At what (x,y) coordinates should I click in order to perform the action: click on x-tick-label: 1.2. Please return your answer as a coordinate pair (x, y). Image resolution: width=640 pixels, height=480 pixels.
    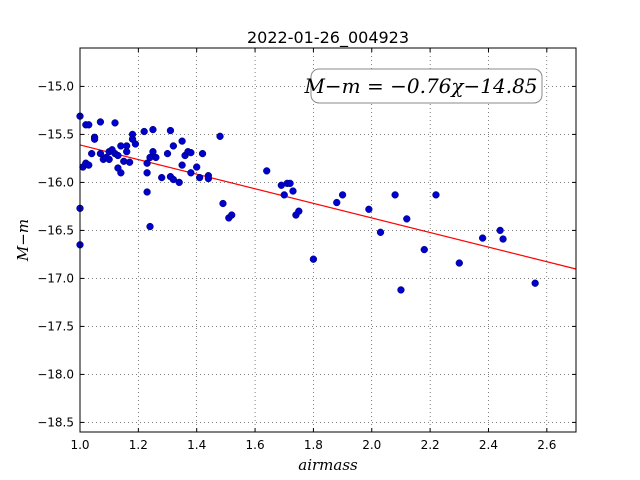
    Looking at the image, I should click on (138, 445).